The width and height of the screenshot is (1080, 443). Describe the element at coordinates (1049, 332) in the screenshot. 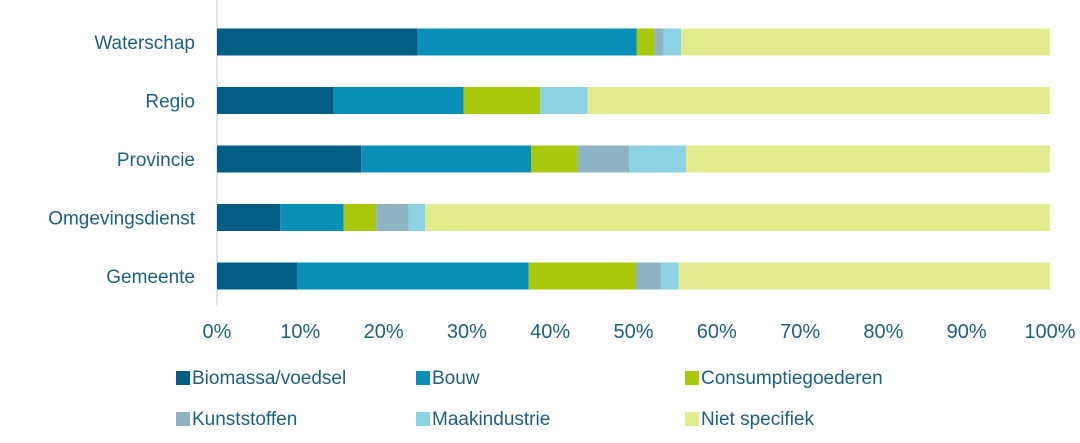

I see `x-tick-label: 100%` at that location.